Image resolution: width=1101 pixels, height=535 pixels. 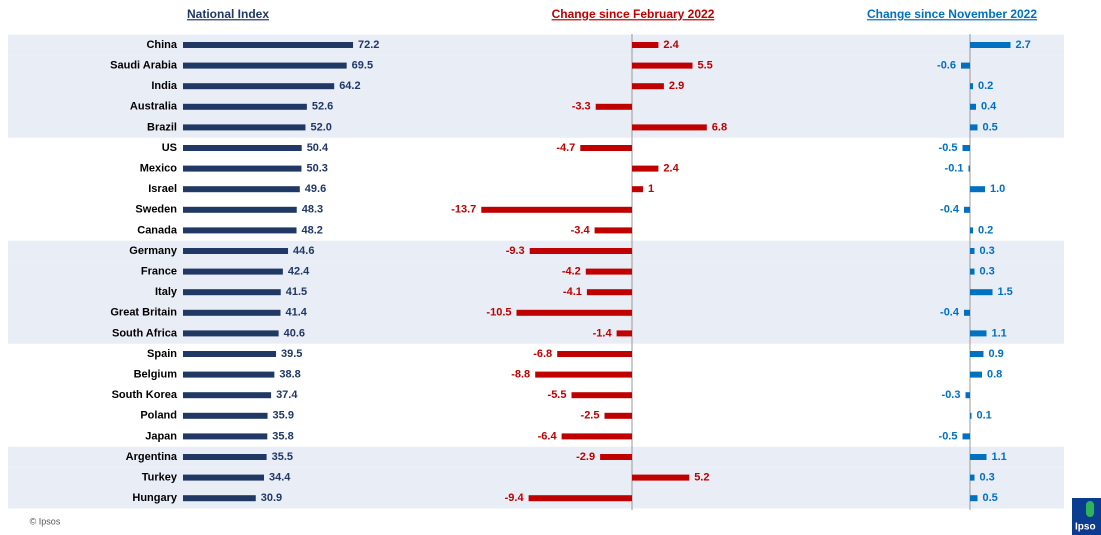 What do you see at coordinates (1023, 45) in the screenshot?
I see `data-label: 2.7` at bounding box center [1023, 45].